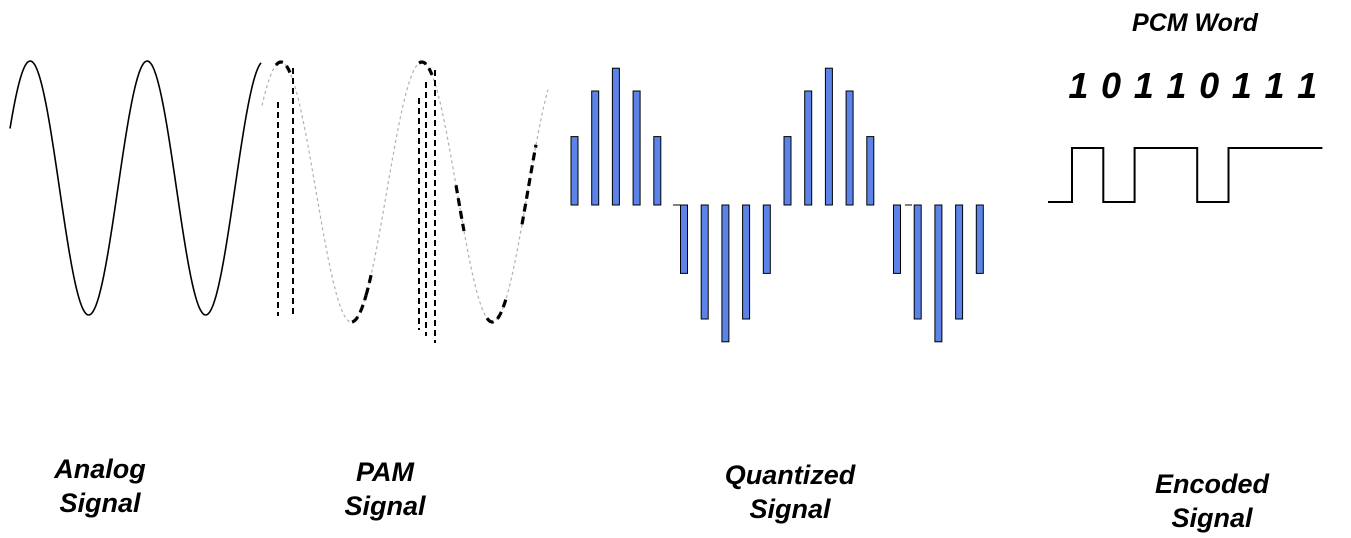 The height and width of the screenshot is (538, 1351). I want to click on pcm-word-title: PCM Word, so click(1195, 23).